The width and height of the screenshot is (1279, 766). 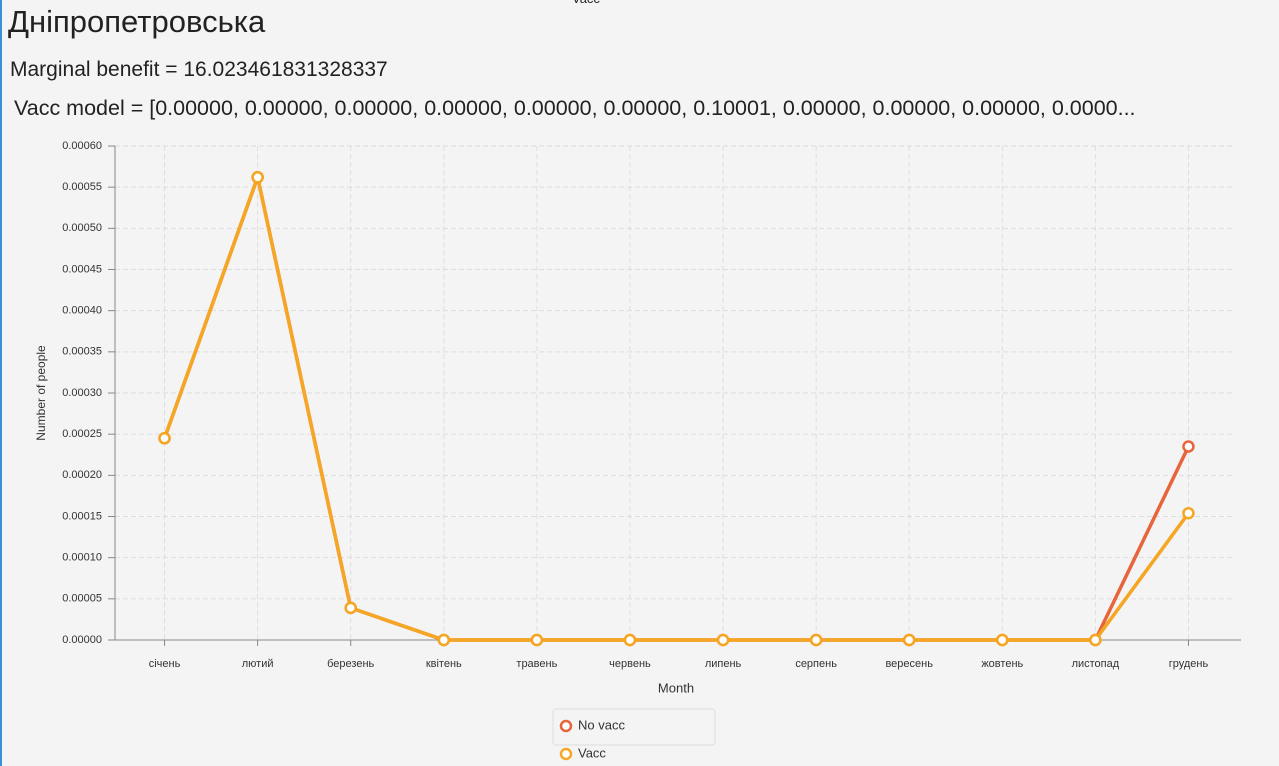 What do you see at coordinates (258, 664) in the screenshot?
I see `x-tick-label: лютий` at bounding box center [258, 664].